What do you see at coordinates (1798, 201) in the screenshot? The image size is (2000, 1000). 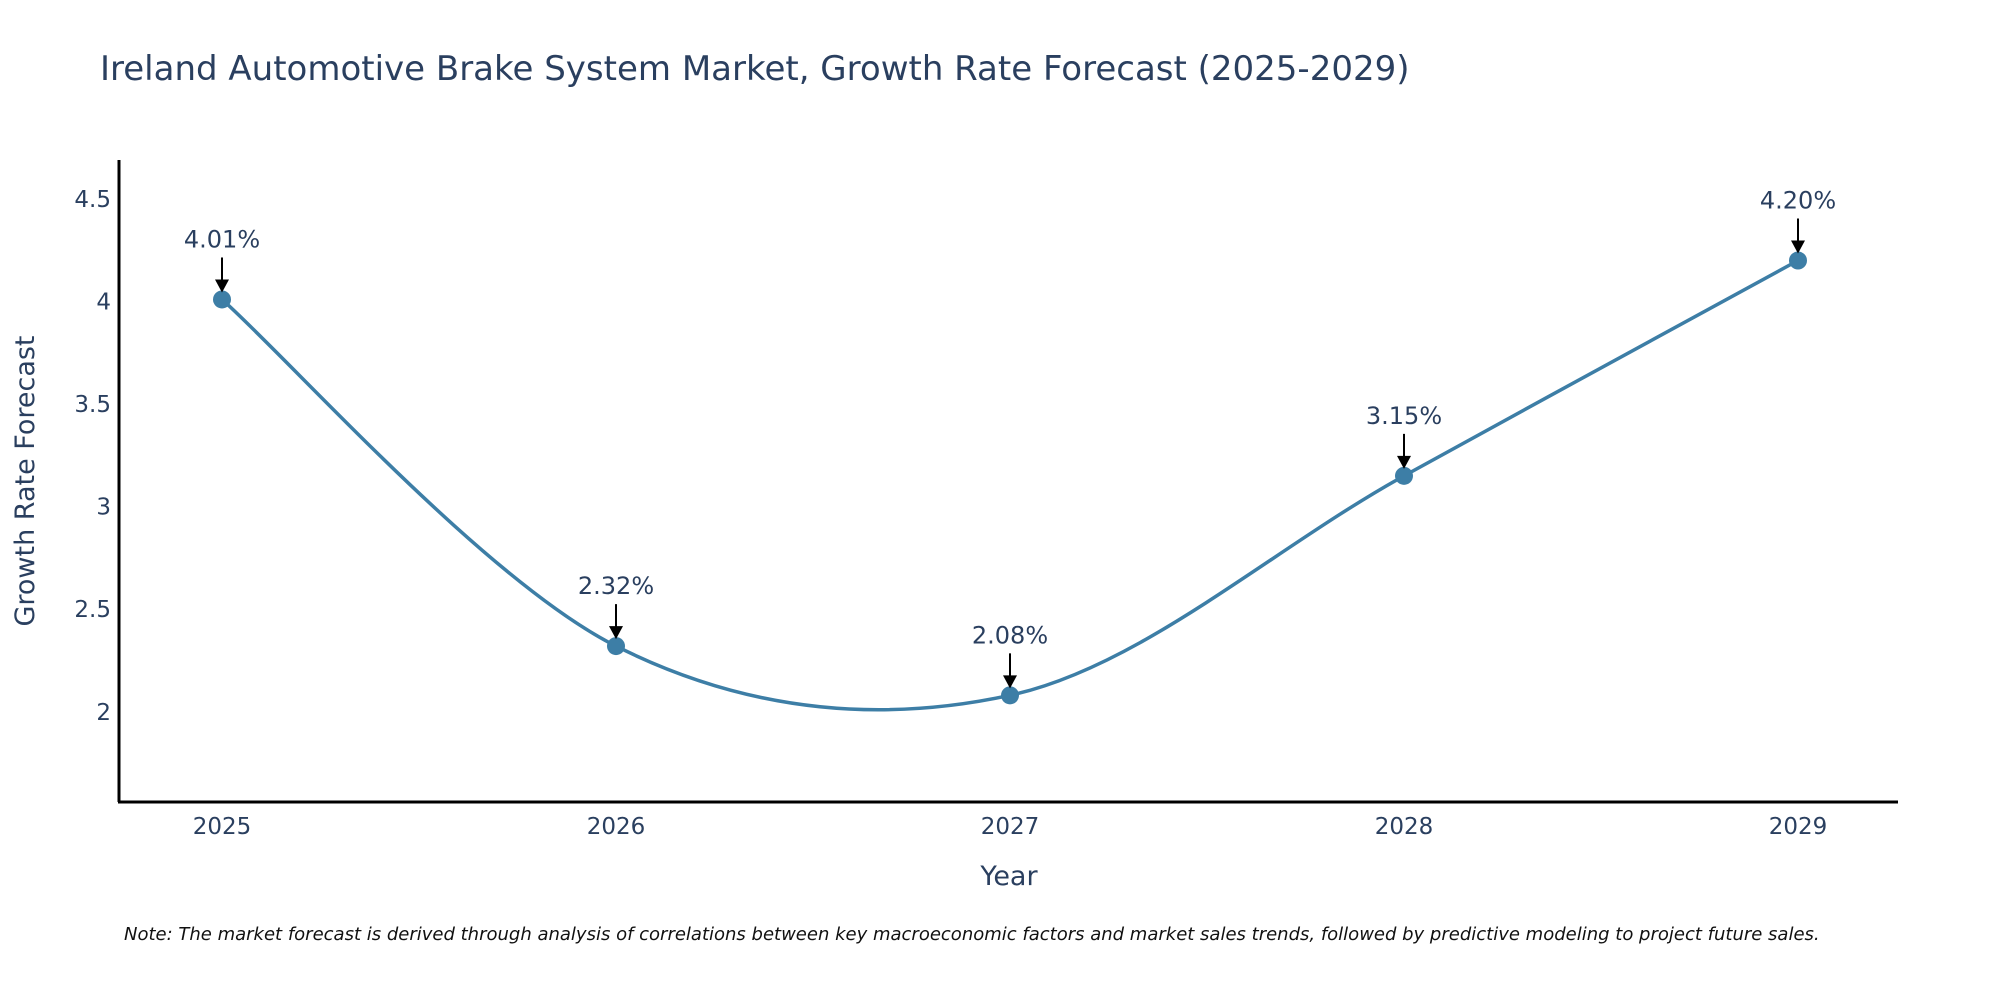 I see `data-label: 4.20%` at bounding box center [1798, 201].